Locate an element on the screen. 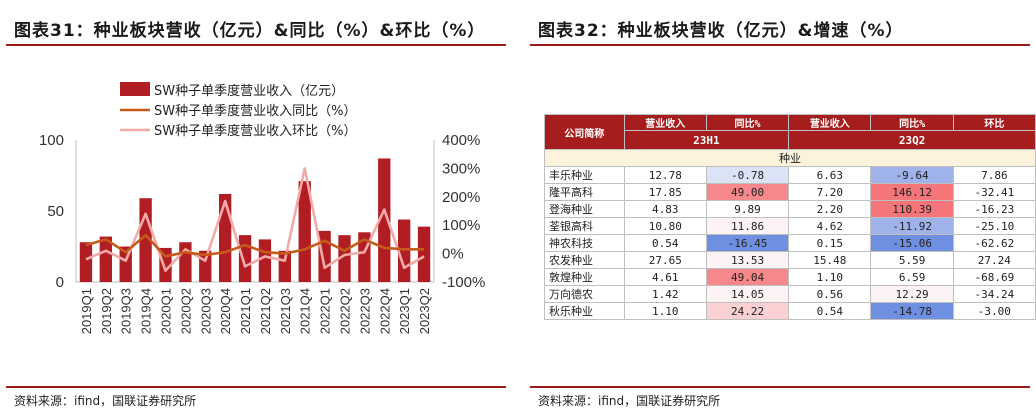 The image size is (1036, 413). line-yoy is located at coordinates (255, 245).